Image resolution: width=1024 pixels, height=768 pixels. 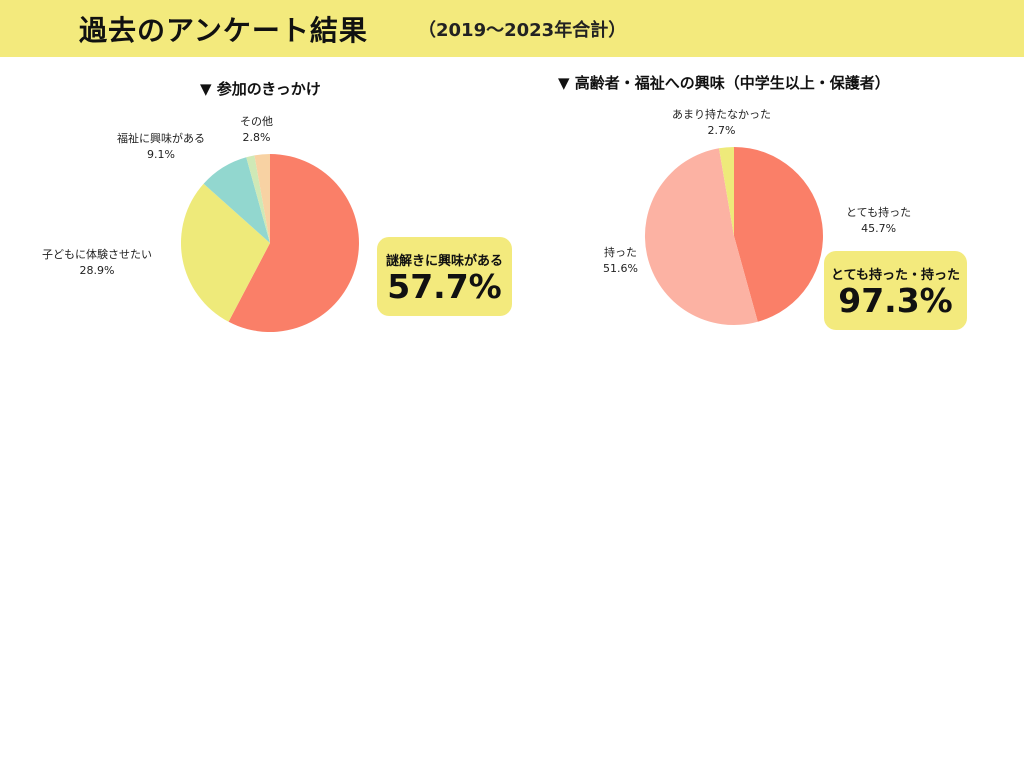 I want to click on chart1-pie, so click(x=269, y=243).